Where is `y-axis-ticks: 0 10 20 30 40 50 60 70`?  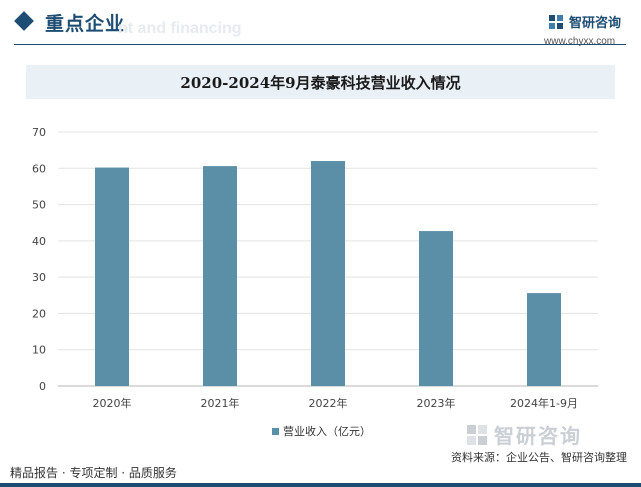
y-axis-ticks: 0 10 20 30 40 50 60 70 is located at coordinates (39, 259).